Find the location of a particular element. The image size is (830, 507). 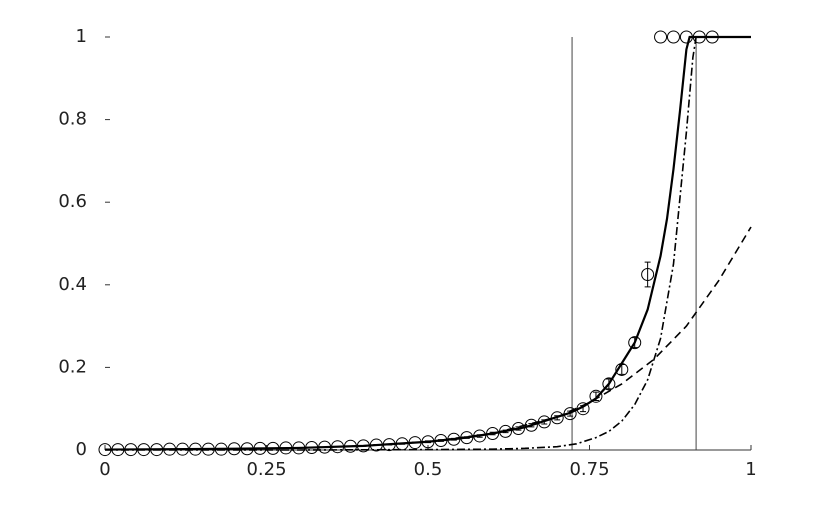

x-tick-label: 0.25 is located at coordinates (266, 469).